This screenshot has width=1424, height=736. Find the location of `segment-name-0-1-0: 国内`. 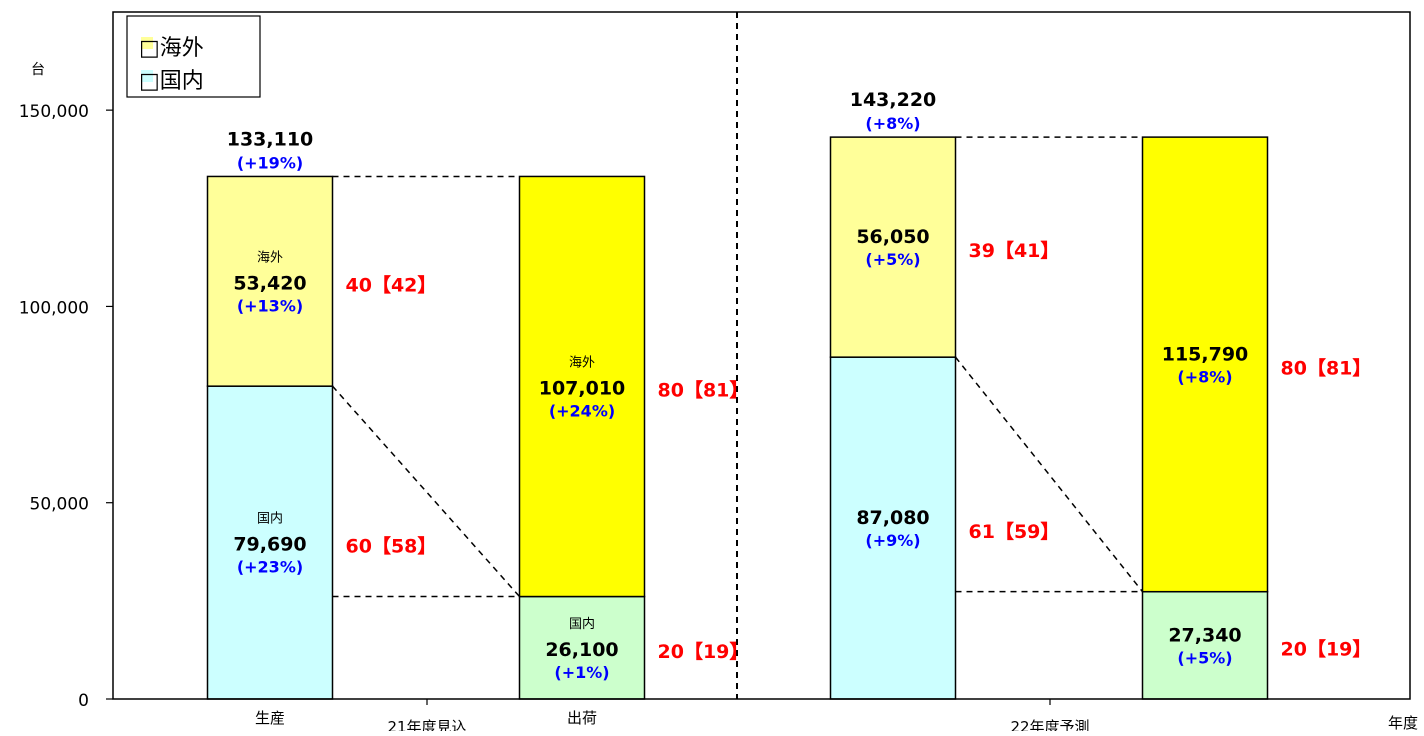

segment-name-0-1-0: 国内 is located at coordinates (582, 624).